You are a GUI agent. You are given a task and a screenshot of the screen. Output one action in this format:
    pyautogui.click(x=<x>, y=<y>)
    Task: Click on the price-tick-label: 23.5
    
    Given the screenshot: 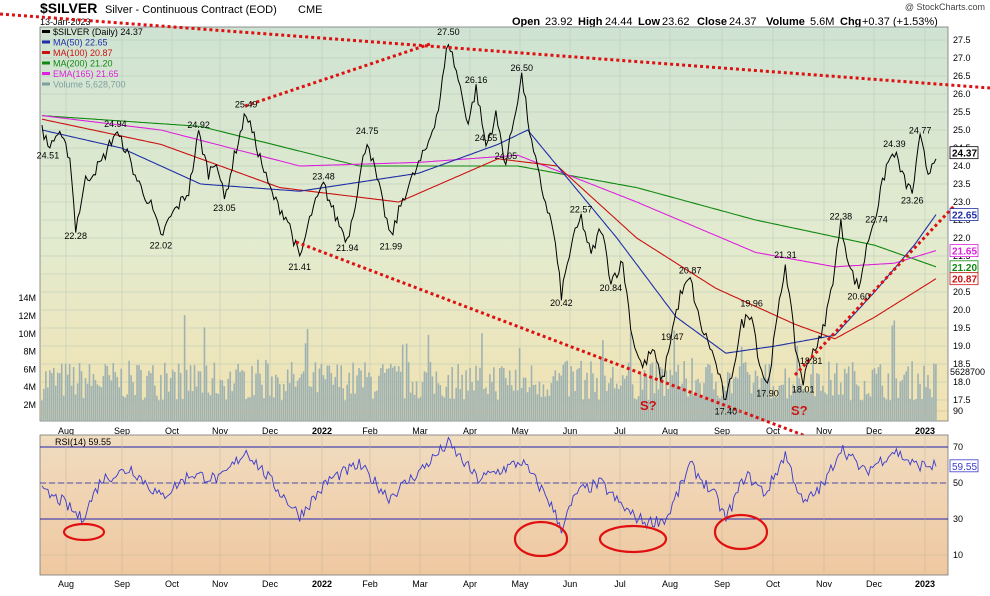 What is the action you would take?
    pyautogui.click(x=962, y=184)
    